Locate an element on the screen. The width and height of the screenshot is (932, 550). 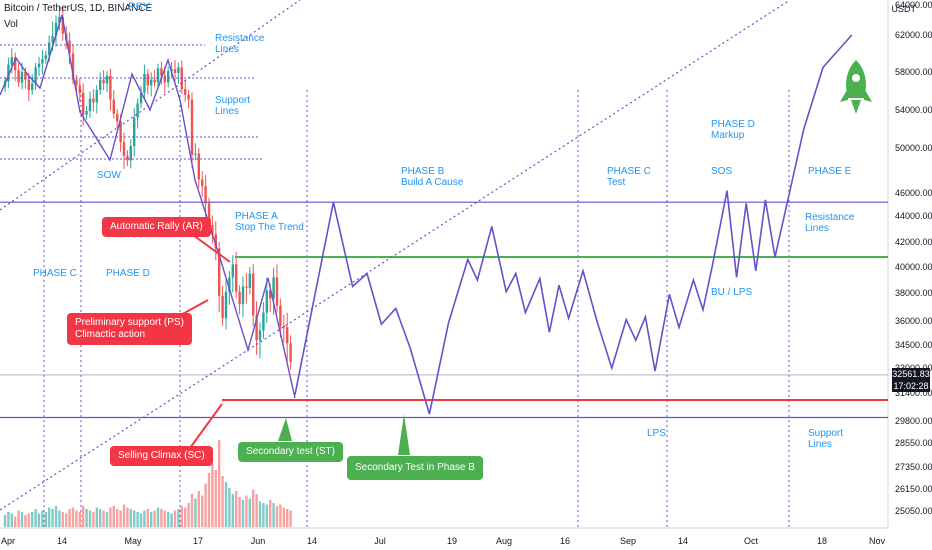
currency-label: USDT is located at coordinates (904, 9).